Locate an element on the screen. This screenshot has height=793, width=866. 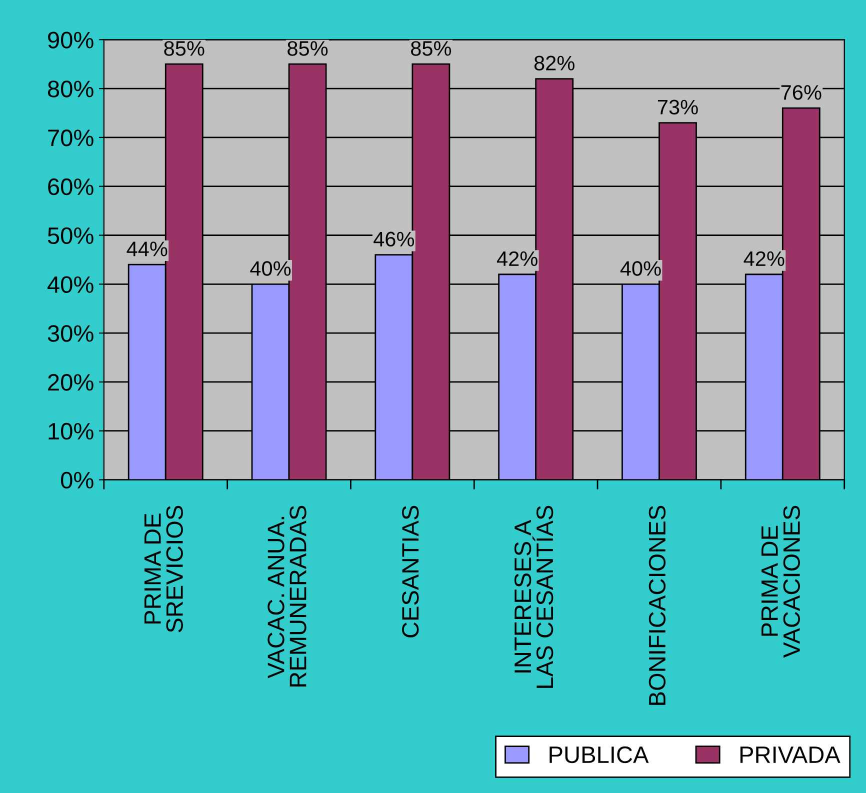
legend-label: PRIVADA is located at coordinates (790, 754).